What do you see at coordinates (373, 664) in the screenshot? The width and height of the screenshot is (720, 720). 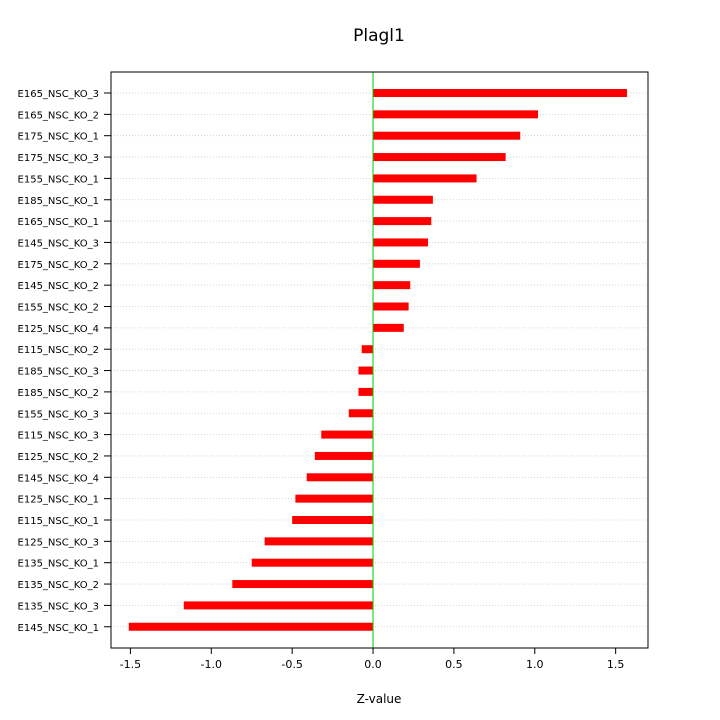 I see `x-tick-label: 0.0` at bounding box center [373, 664].